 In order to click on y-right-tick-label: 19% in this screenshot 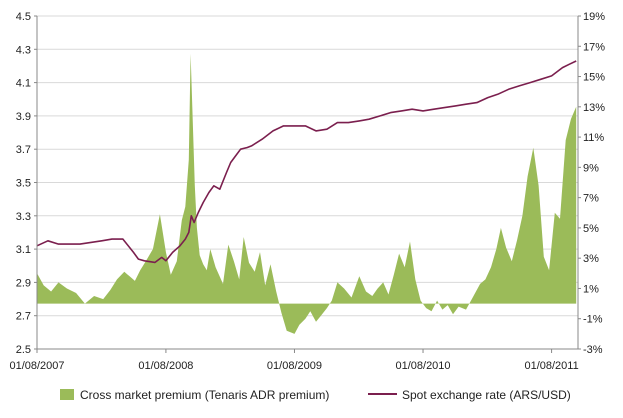, I will do `click(594, 17)`.